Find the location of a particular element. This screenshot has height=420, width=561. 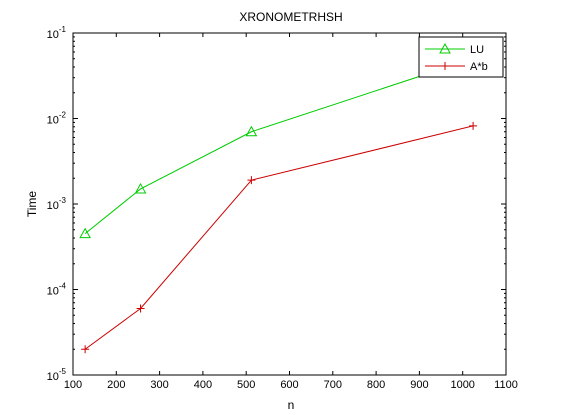

x-tick-label: 400 is located at coordinates (203, 385).